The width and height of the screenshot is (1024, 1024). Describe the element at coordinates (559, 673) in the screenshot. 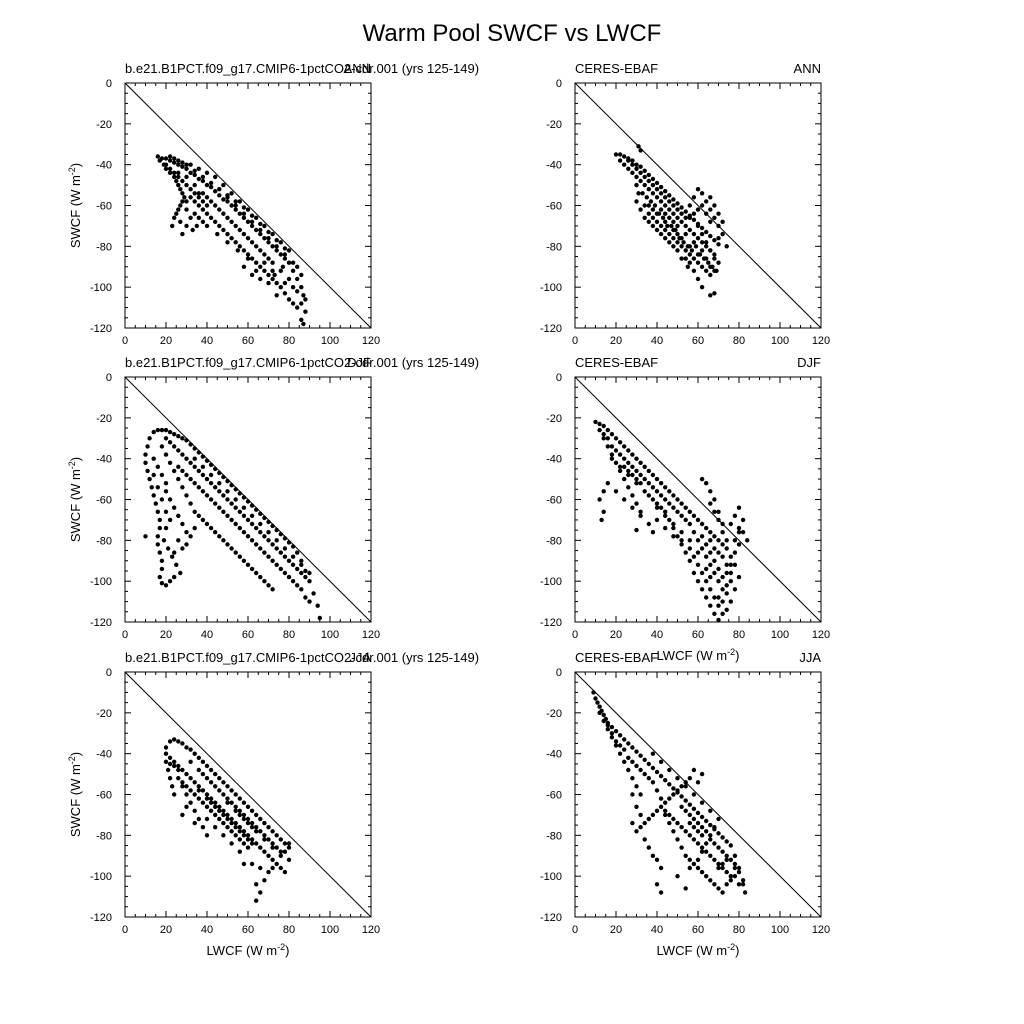

I see `y-tick-label: 0` at that location.